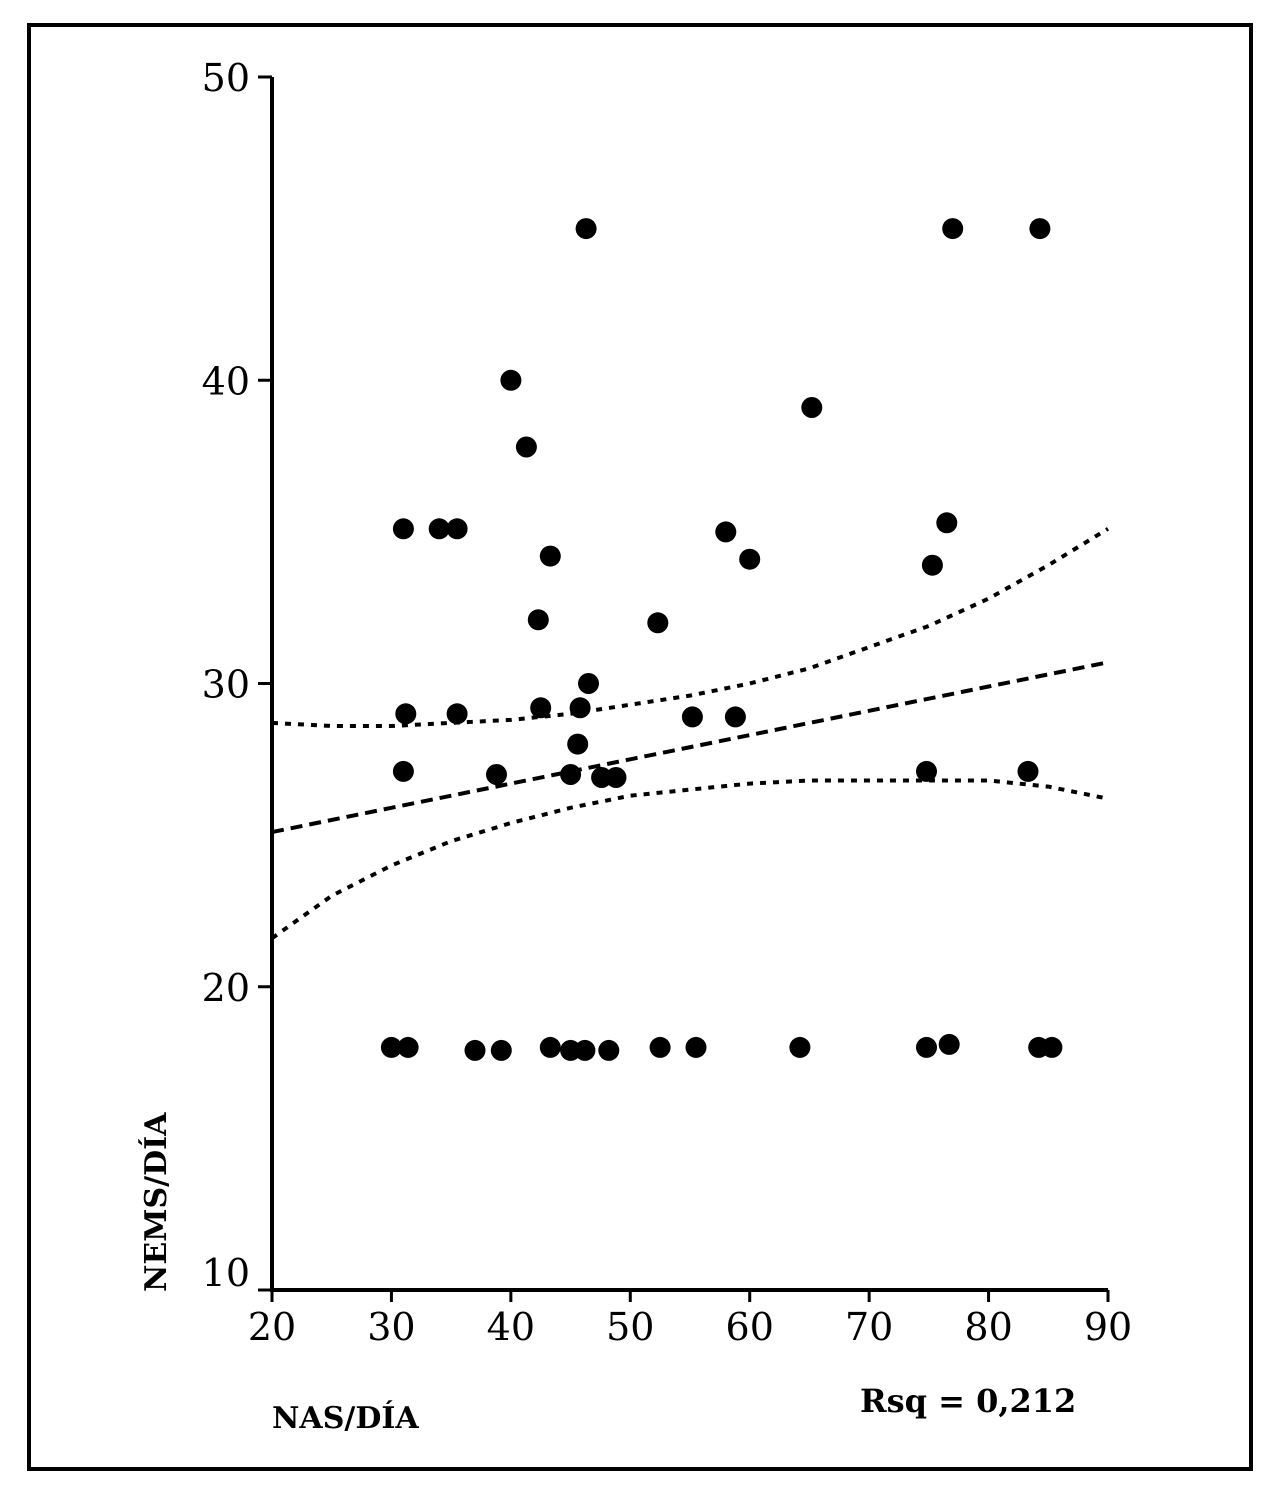  Describe the element at coordinates (391, 1327) in the screenshot. I see `x-tick-label: 30` at that location.